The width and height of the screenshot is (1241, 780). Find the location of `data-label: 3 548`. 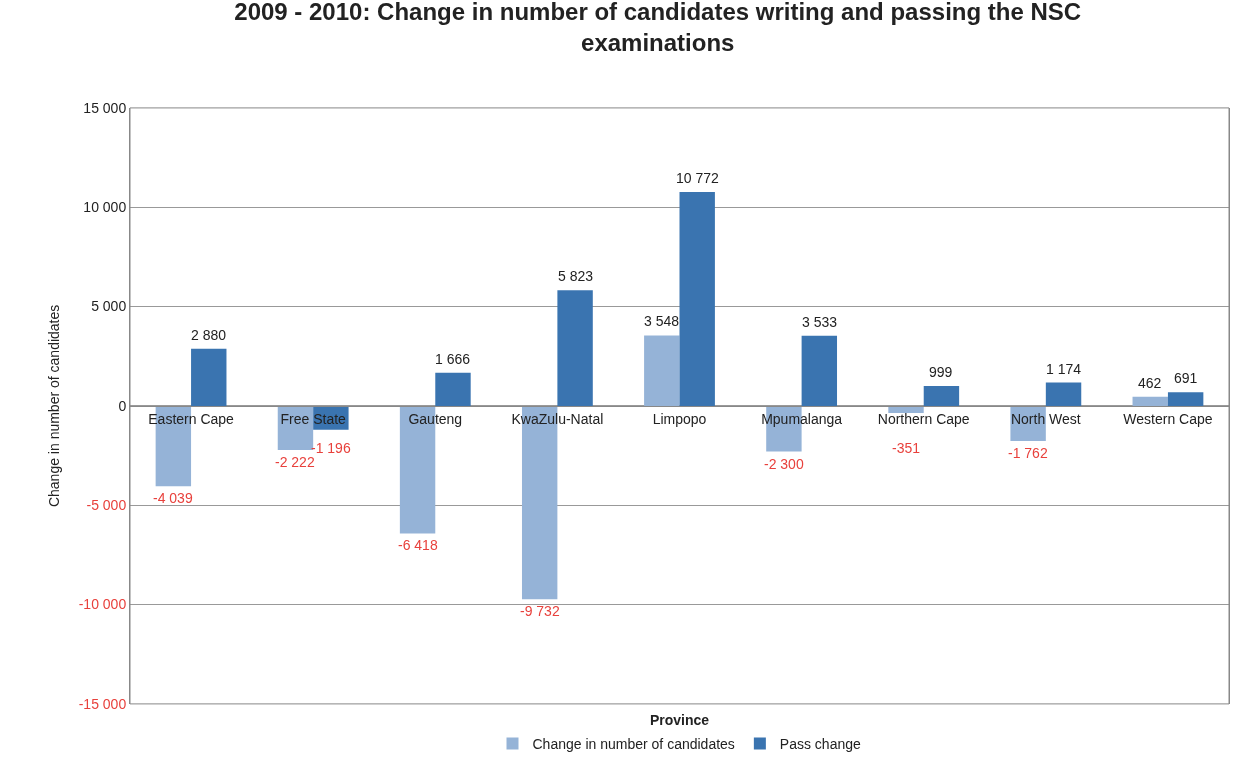

data-label: 3 548 is located at coordinates (662, 321).